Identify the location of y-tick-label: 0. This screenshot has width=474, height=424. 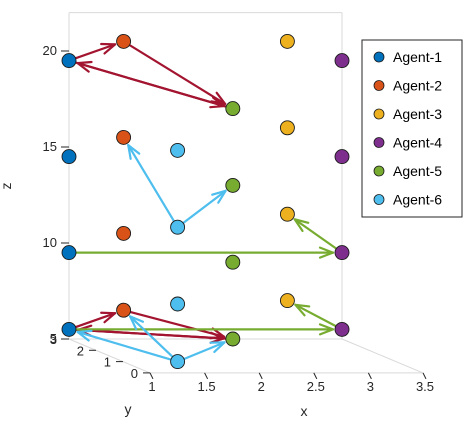
(134, 373).